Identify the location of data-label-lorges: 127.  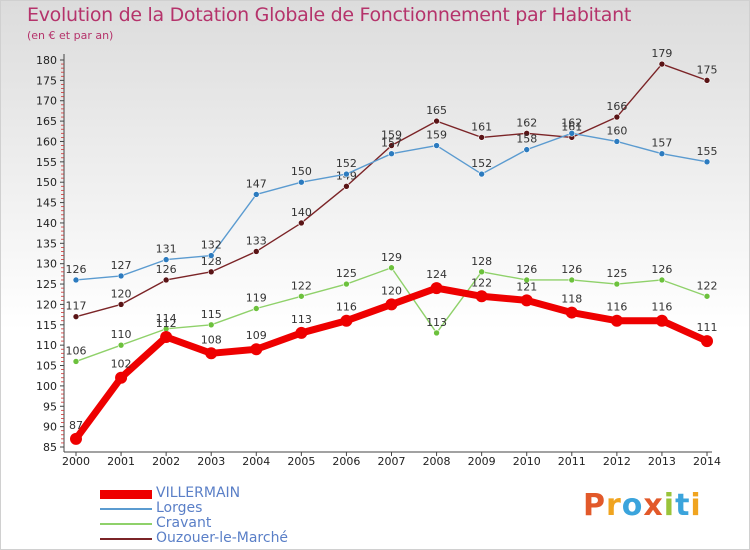
(121, 265).